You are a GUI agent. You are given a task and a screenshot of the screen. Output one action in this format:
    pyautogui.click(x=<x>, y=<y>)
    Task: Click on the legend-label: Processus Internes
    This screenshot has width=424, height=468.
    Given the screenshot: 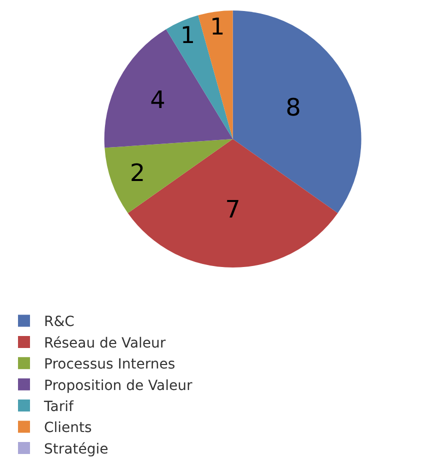 What is the action you would take?
    pyautogui.click(x=110, y=364)
    